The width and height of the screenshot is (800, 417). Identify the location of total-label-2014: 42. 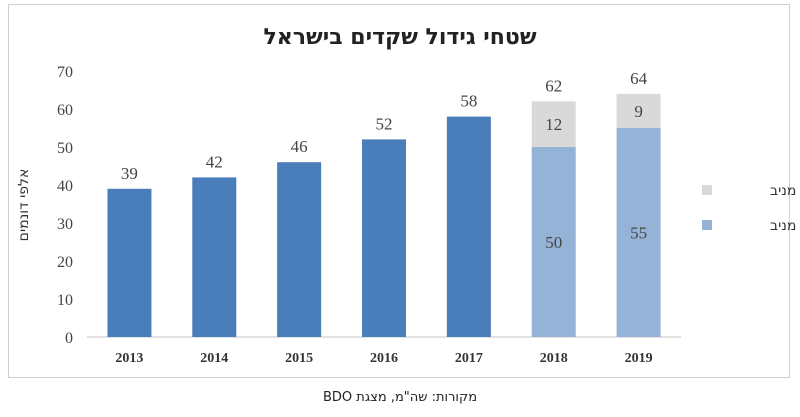
(214, 161).